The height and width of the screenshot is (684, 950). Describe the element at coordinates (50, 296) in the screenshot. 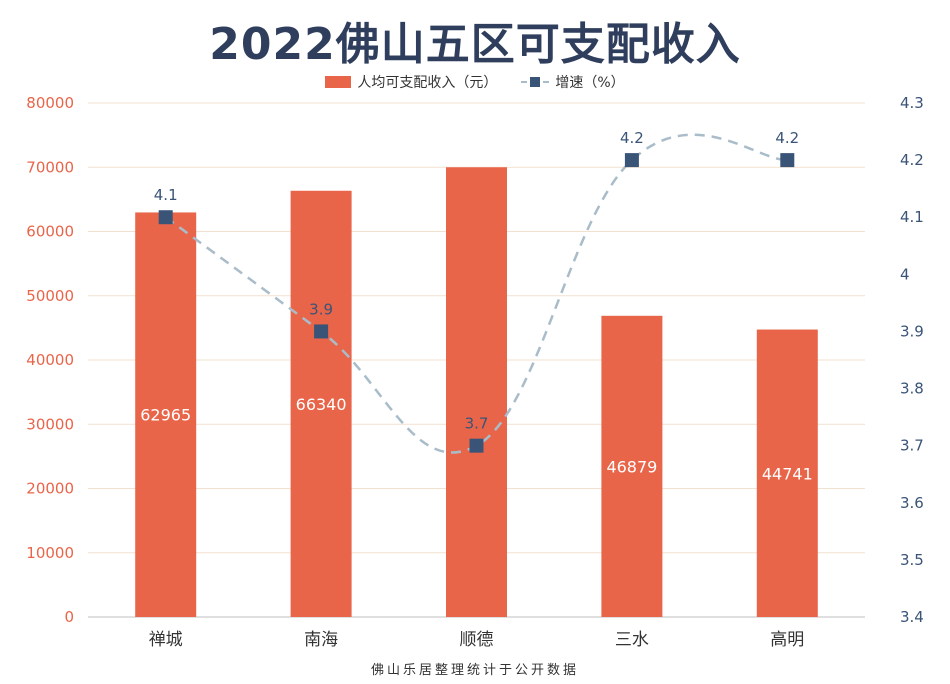

I see `left-axis-tick-label: 50000` at that location.